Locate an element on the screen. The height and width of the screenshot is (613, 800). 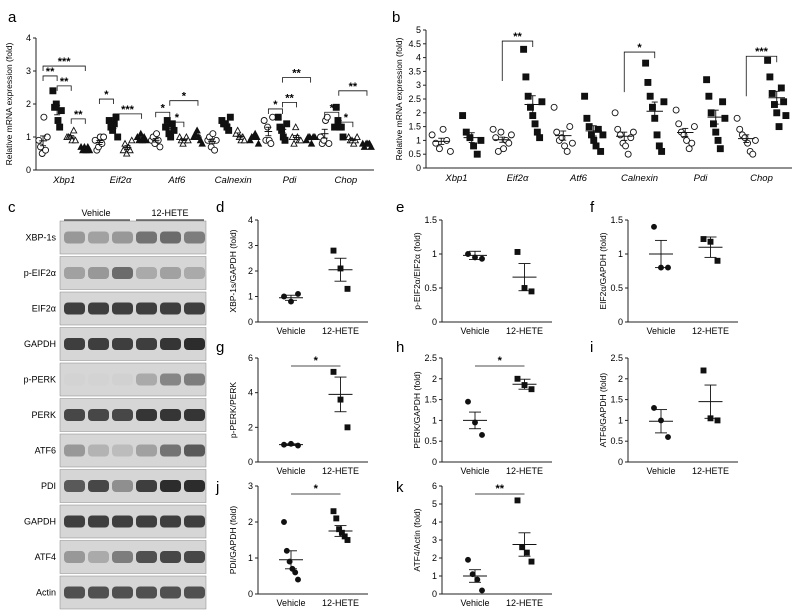
y-tick-label-b: 2.5 is located at coordinates (414, 99).